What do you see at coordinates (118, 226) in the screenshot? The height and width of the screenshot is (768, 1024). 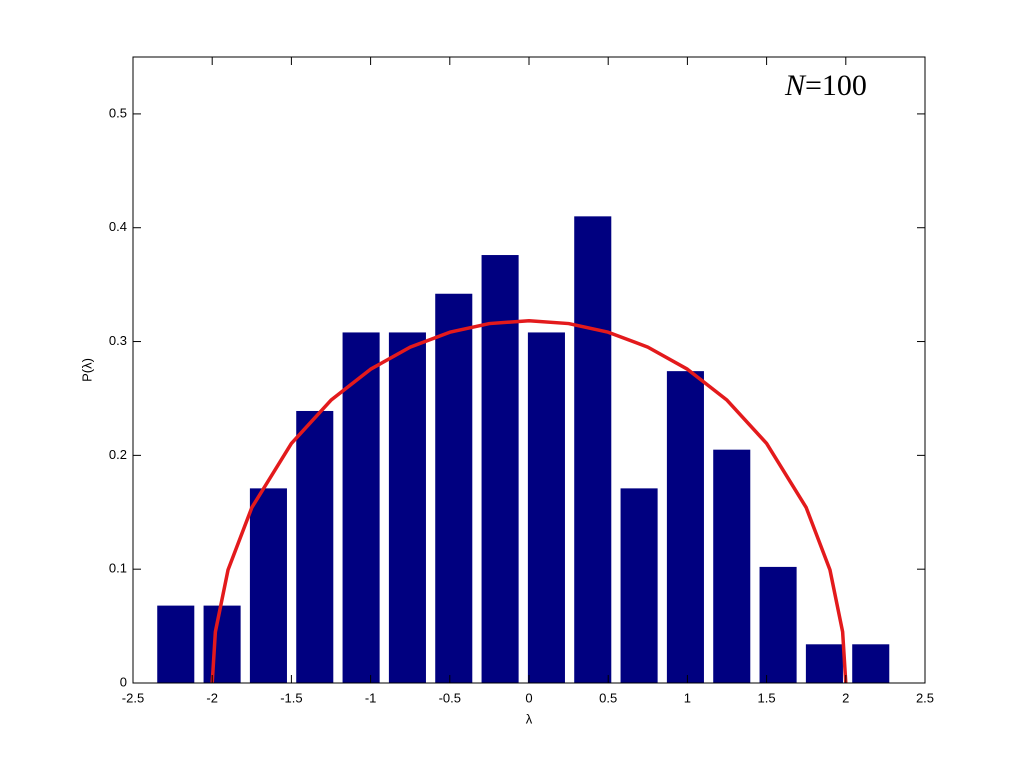 I see `y-tick-label: 0.4` at bounding box center [118, 226].